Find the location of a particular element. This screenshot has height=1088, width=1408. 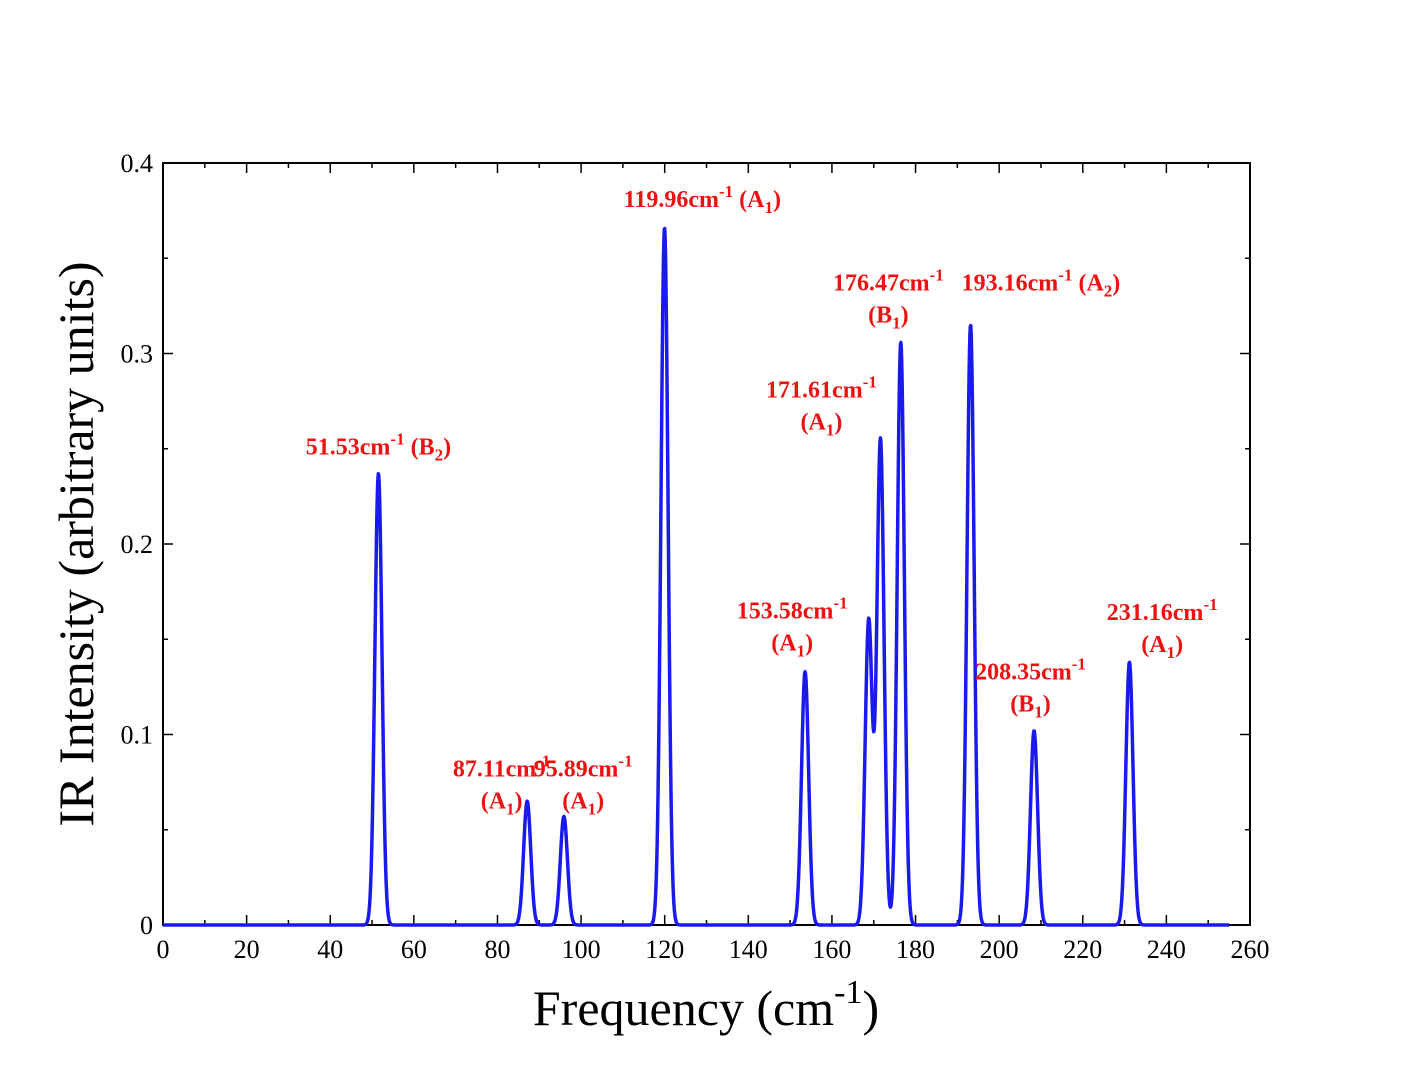

peak-frequency: 153.58cm is located at coordinates (785, 611).